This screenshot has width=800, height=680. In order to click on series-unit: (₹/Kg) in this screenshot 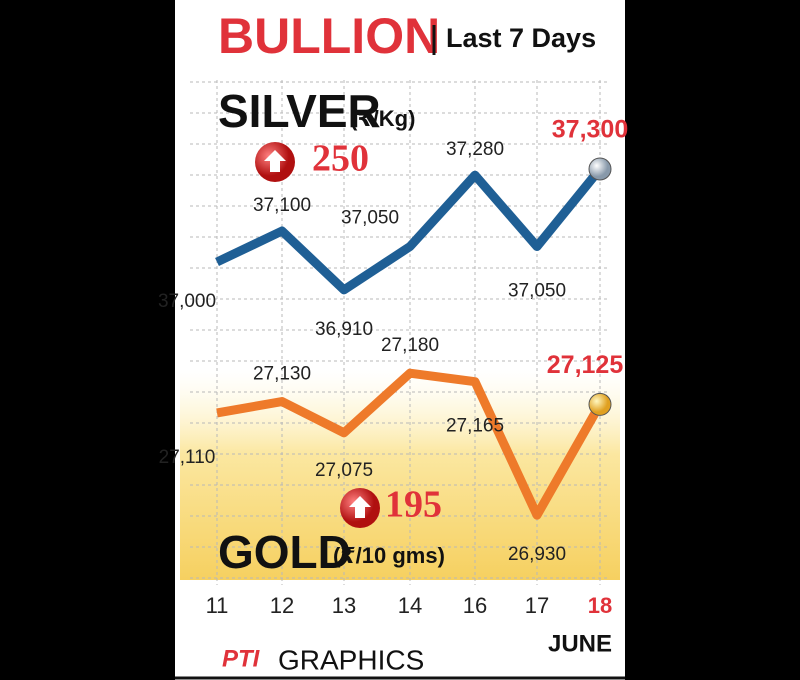, I will do `click(382, 118)`.